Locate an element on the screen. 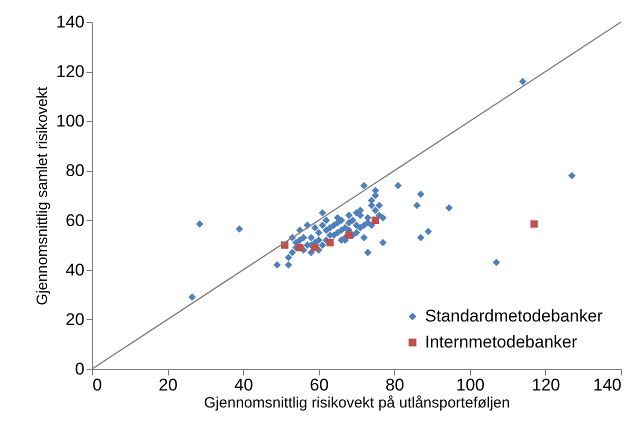  x-tick-label: 120 is located at coordinates (546, 385).